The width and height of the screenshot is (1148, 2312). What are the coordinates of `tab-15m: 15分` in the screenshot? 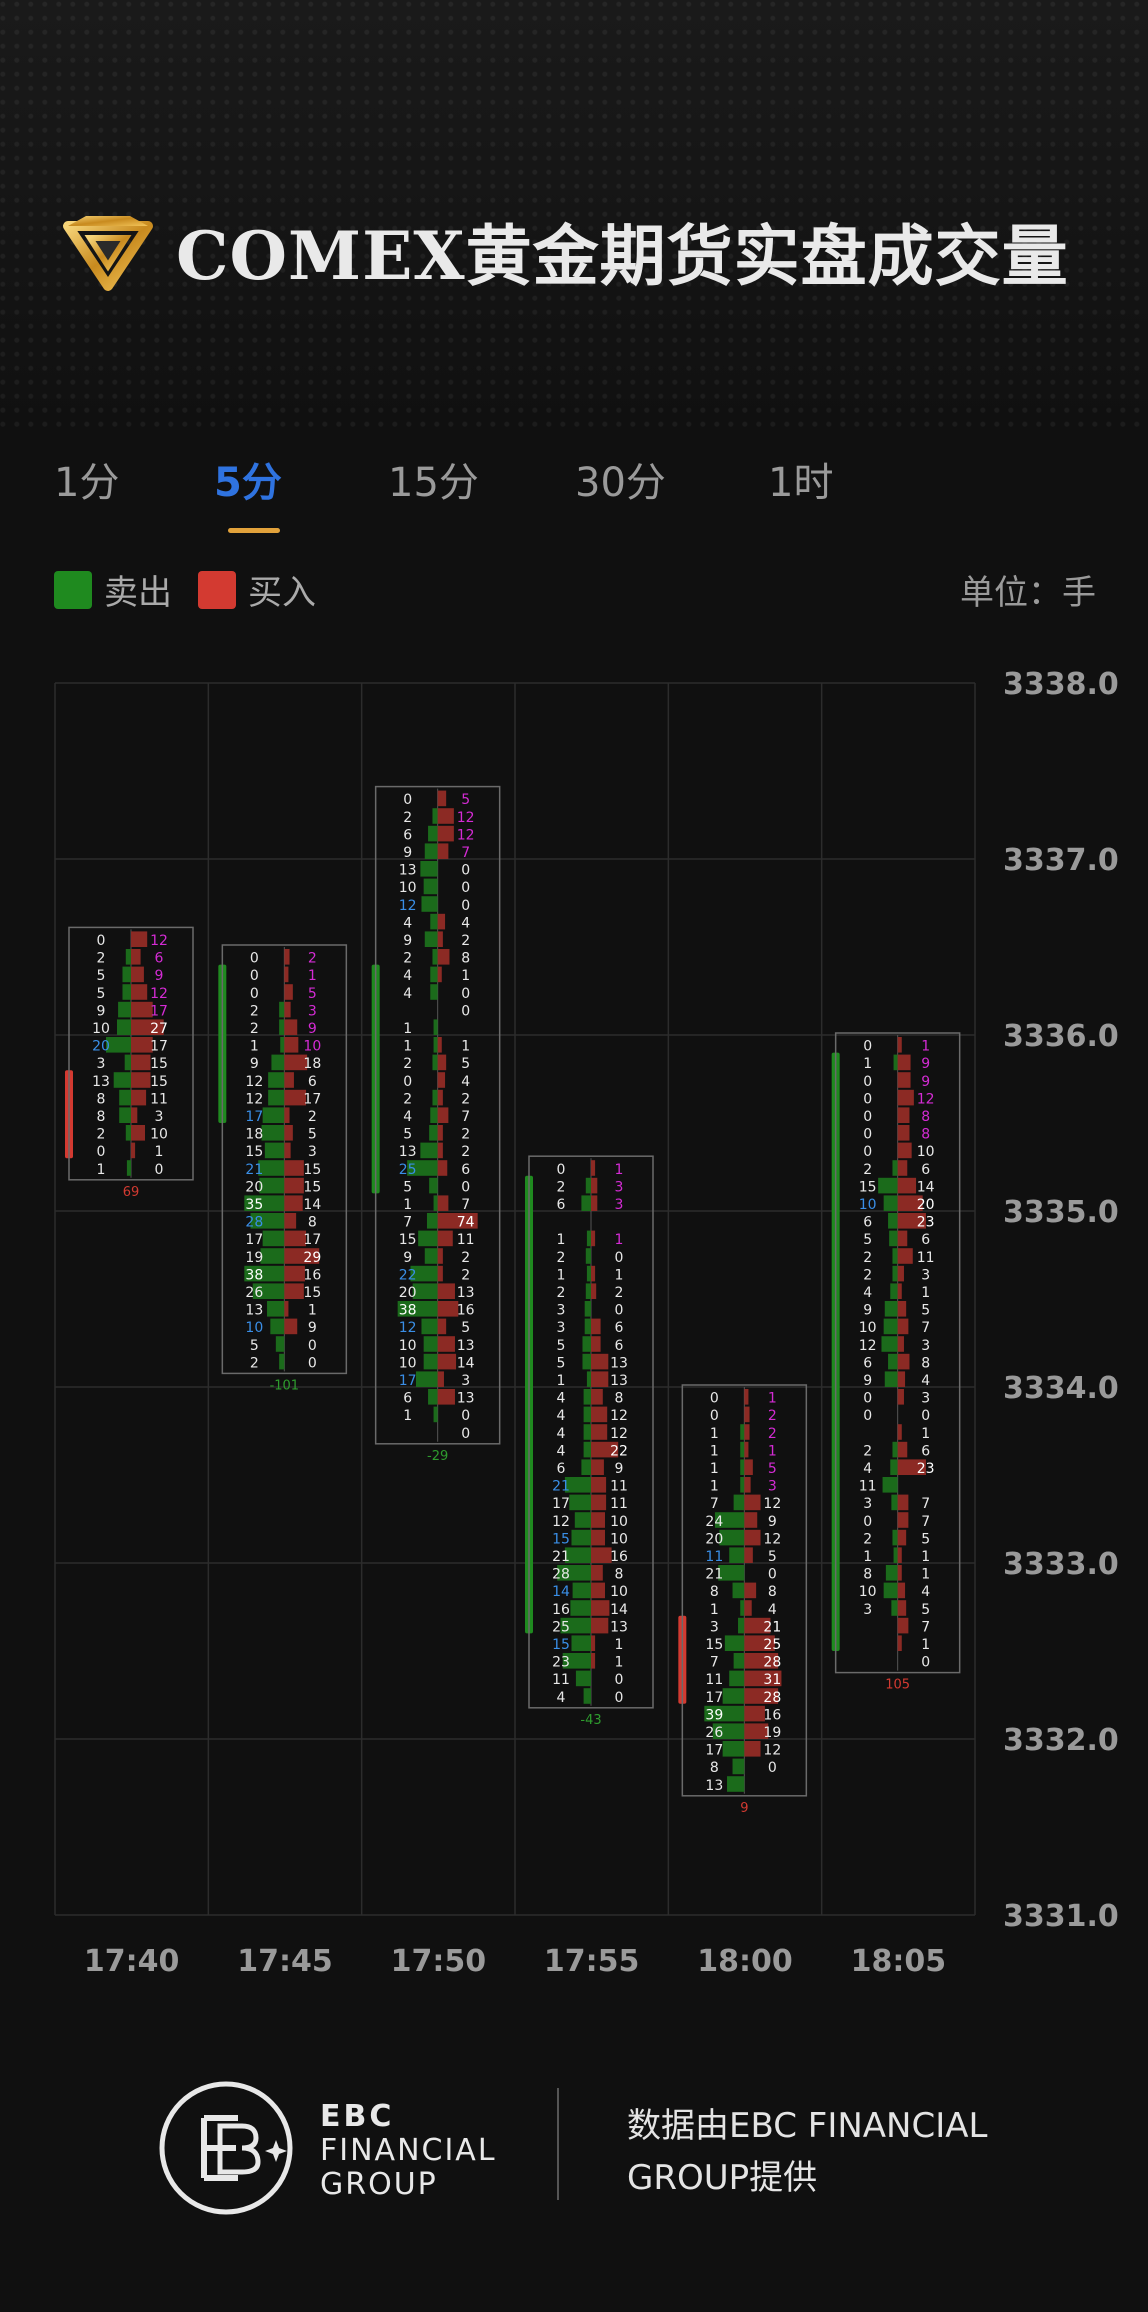 It's located at (433, 483).